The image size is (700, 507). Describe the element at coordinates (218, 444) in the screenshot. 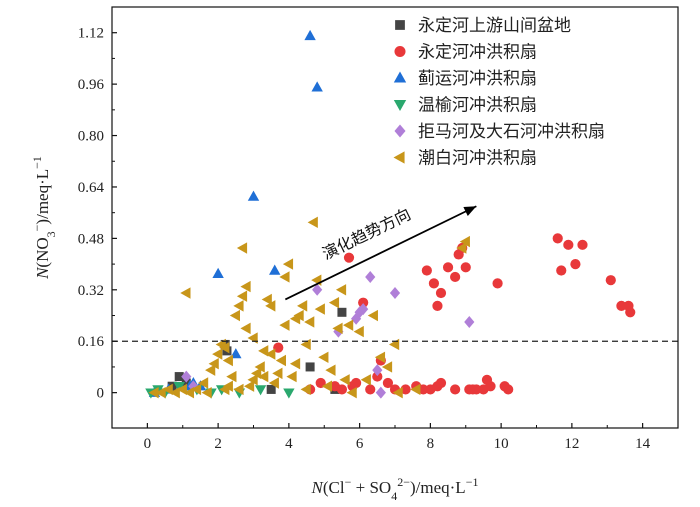

I see `x-tick-label: 2` at that location.